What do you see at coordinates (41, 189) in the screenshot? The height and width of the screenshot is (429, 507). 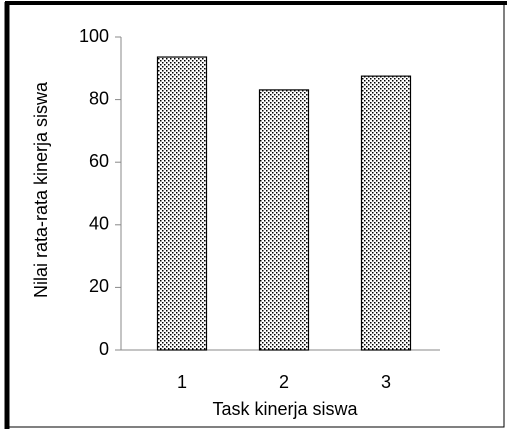 I see `y-axis-label: Nilai rata-rata kinerja siswa` at bounding box center [41, 189].